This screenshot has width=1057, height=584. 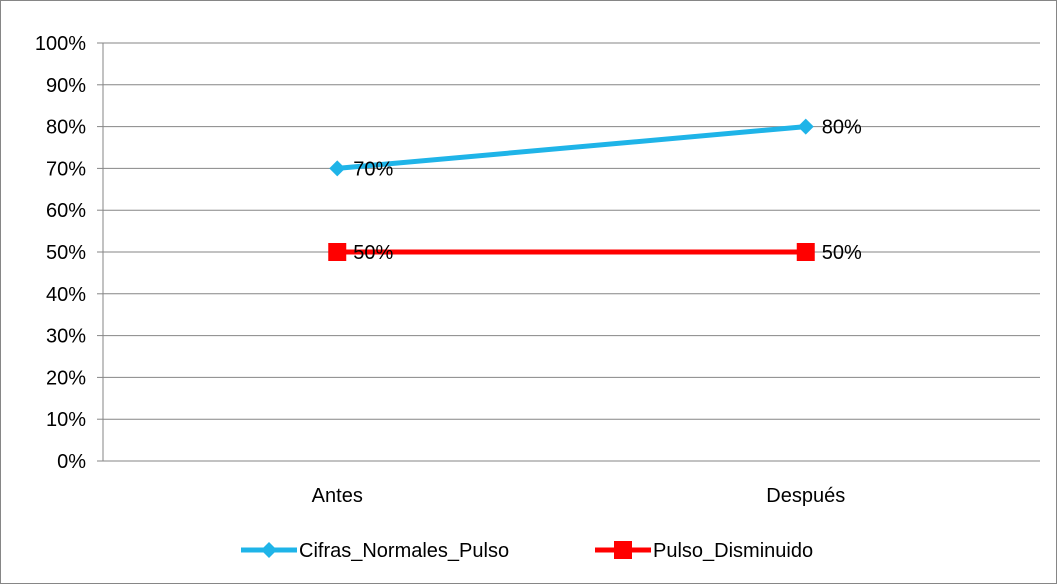 What do you see at coordinates (66, 211) in the screenshot?
I see `y-tick-label: 60%` at bounding box center [66, 211].